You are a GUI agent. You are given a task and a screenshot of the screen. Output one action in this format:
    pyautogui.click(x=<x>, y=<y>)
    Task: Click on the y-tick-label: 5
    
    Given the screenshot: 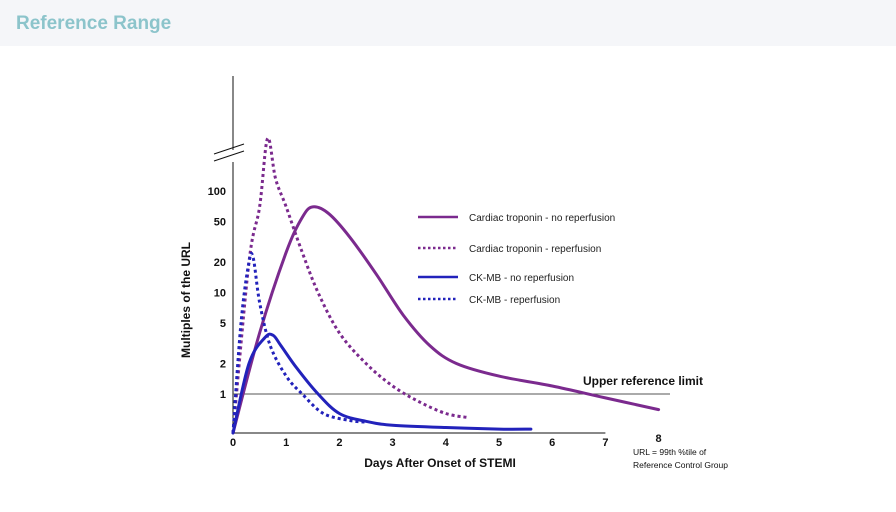 What is the action you would take?
    pyautogui.click(x=223, y=324)
    